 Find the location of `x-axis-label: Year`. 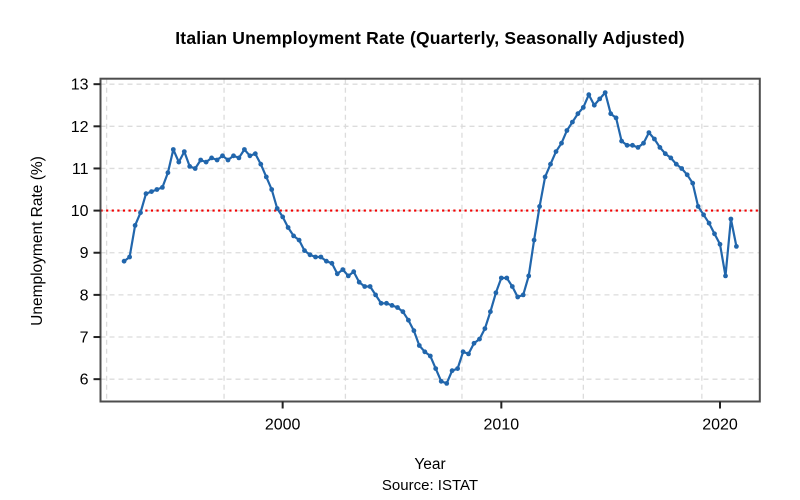

x-axis-label: Year is located at coordinates (430, 464).